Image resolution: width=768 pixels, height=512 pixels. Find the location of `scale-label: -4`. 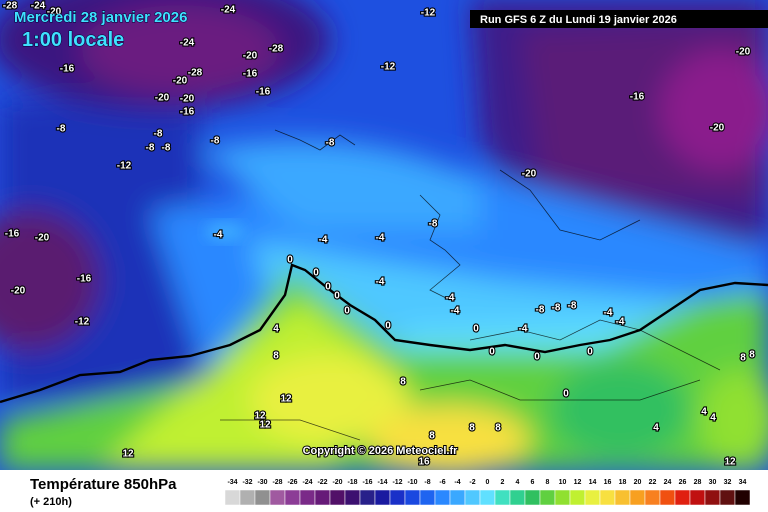

scale-label: -4 is located at coordinates (457, 482).